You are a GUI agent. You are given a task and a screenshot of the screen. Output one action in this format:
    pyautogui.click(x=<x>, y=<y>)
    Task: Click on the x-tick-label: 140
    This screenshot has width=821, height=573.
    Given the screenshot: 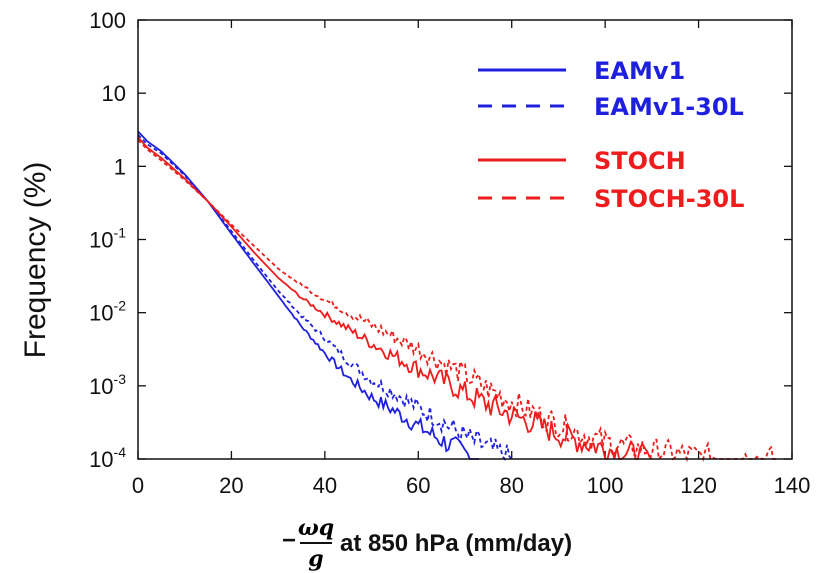 What is the action you would take?
    pyautogui.click(x=792, y=485)
    